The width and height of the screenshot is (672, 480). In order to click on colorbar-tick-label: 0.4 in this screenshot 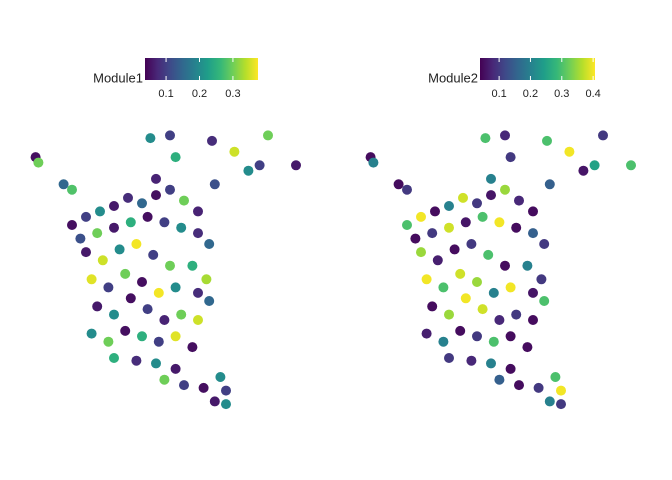, I will do `click(592, 94)`.